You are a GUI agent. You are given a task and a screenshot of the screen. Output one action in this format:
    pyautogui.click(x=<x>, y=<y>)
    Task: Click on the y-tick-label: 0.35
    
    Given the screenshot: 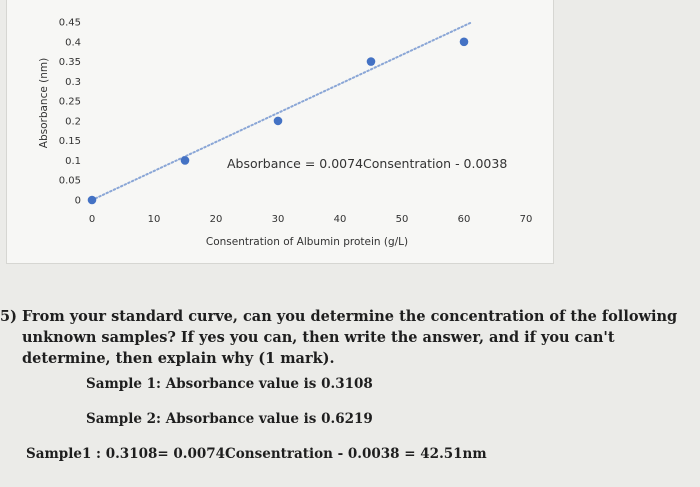 What is the action you would take?
    pyautogui.click(x=70, y=62)
    